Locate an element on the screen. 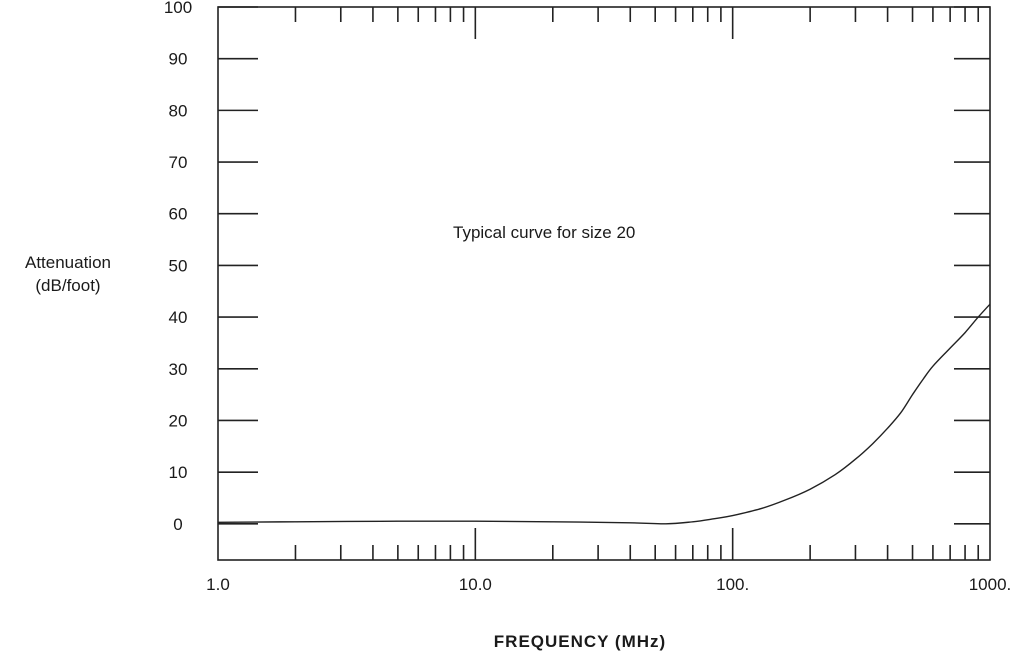  x-tick-label: 100. is located at coordinates (732, 584).